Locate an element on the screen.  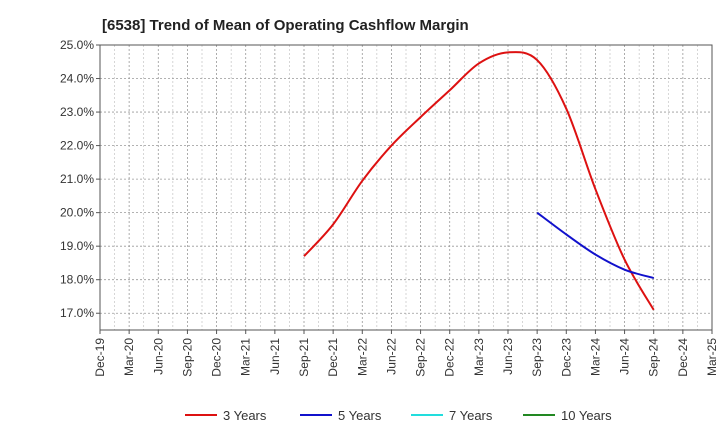
legend: 3 Years 5 Years 7 Years 10 Years is located at coordinates (398, 415).